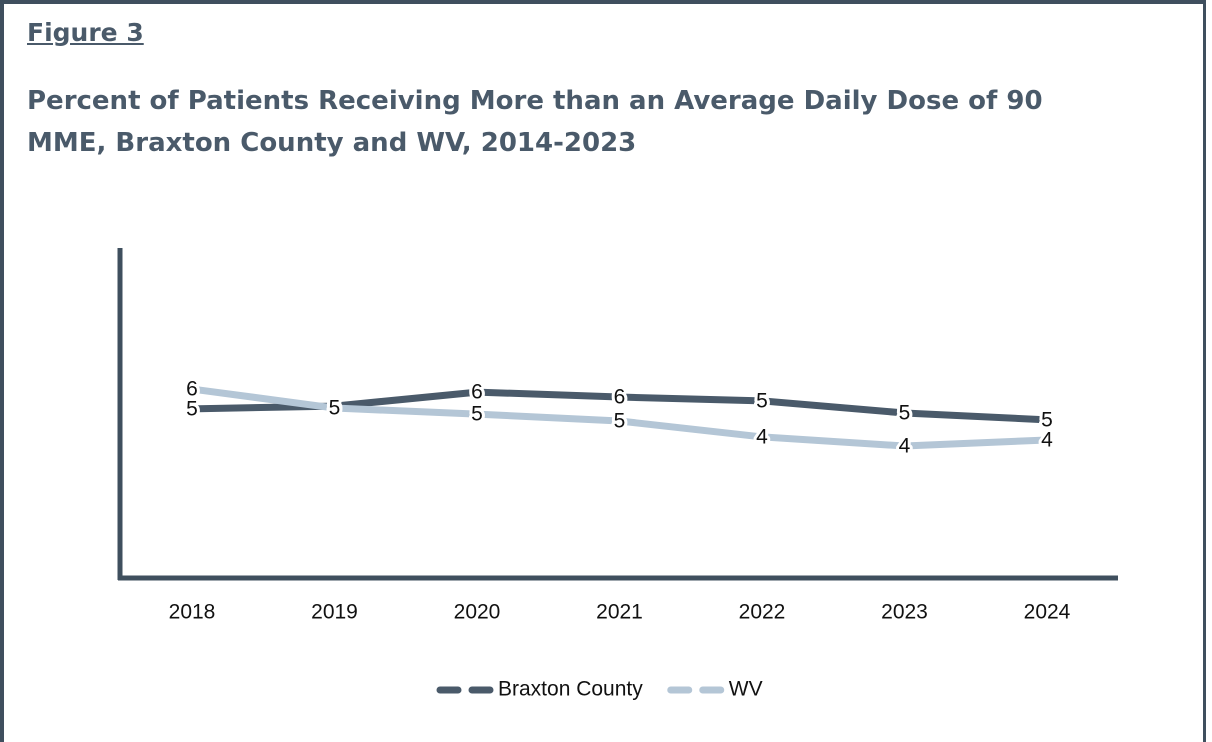  I want to click on figure-label: Figure 3, so click(85, 32).